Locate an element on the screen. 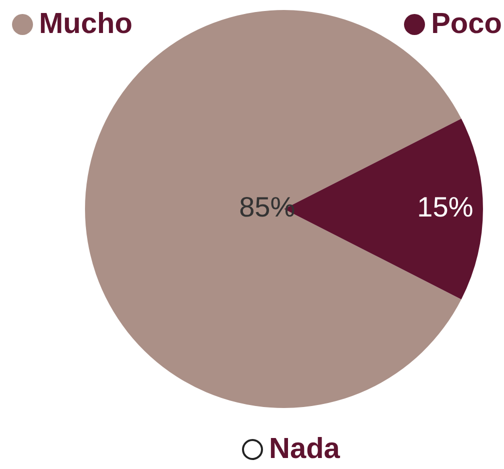 The width and height of the screenshot is (504, 469). data-label: 15% is located at coordinates (445, 207).